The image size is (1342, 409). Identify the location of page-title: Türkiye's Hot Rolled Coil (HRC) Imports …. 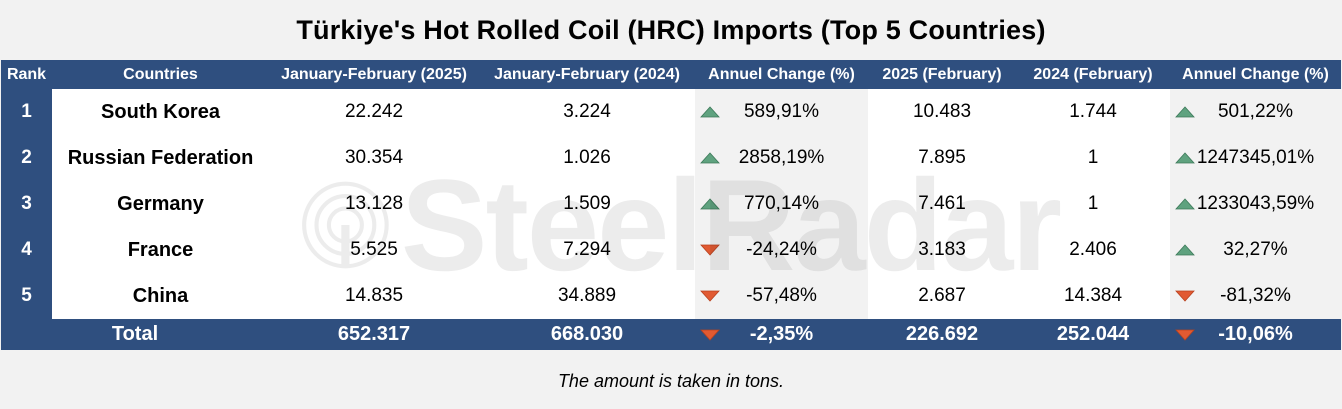
(671, 29).